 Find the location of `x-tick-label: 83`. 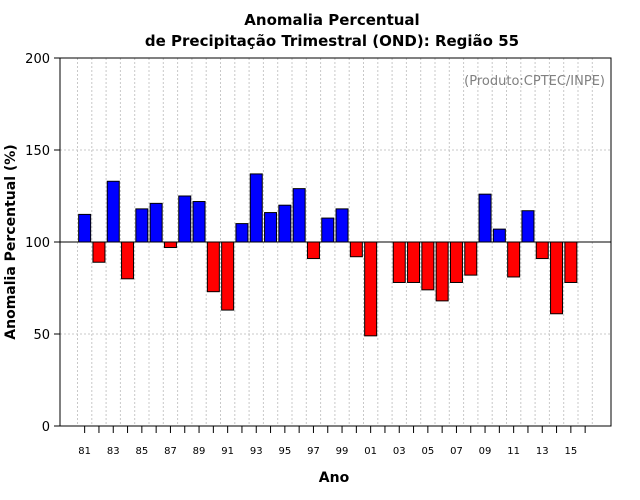

x-tick-label: 83 is located at coordinates (113, 451).